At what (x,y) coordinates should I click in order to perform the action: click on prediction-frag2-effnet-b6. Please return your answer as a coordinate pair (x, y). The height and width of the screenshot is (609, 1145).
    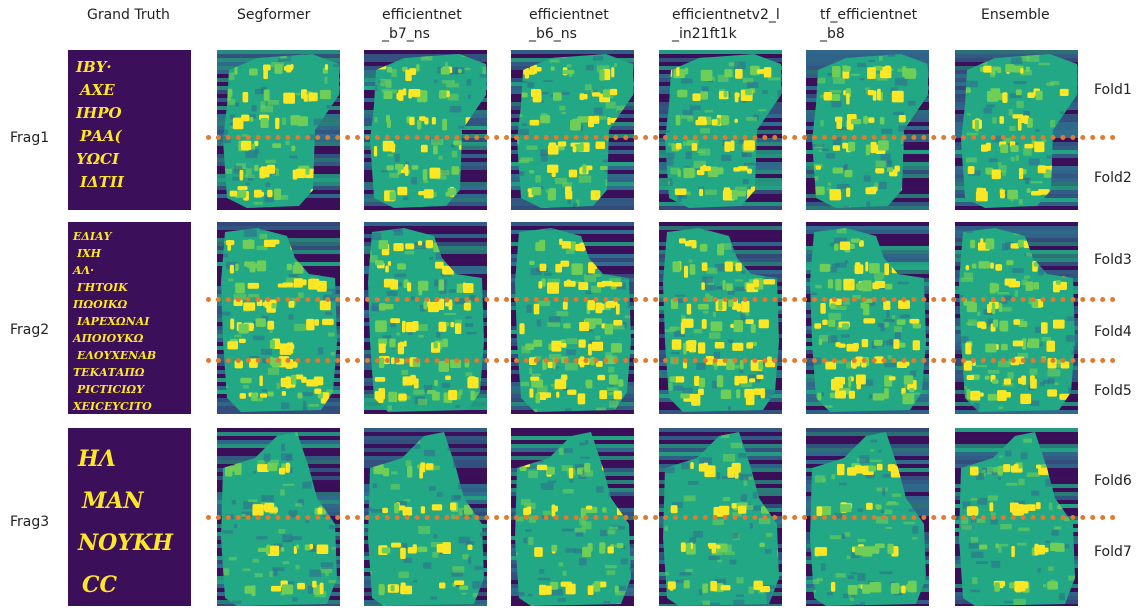
    Looking at the image, I should click on (572, 318).